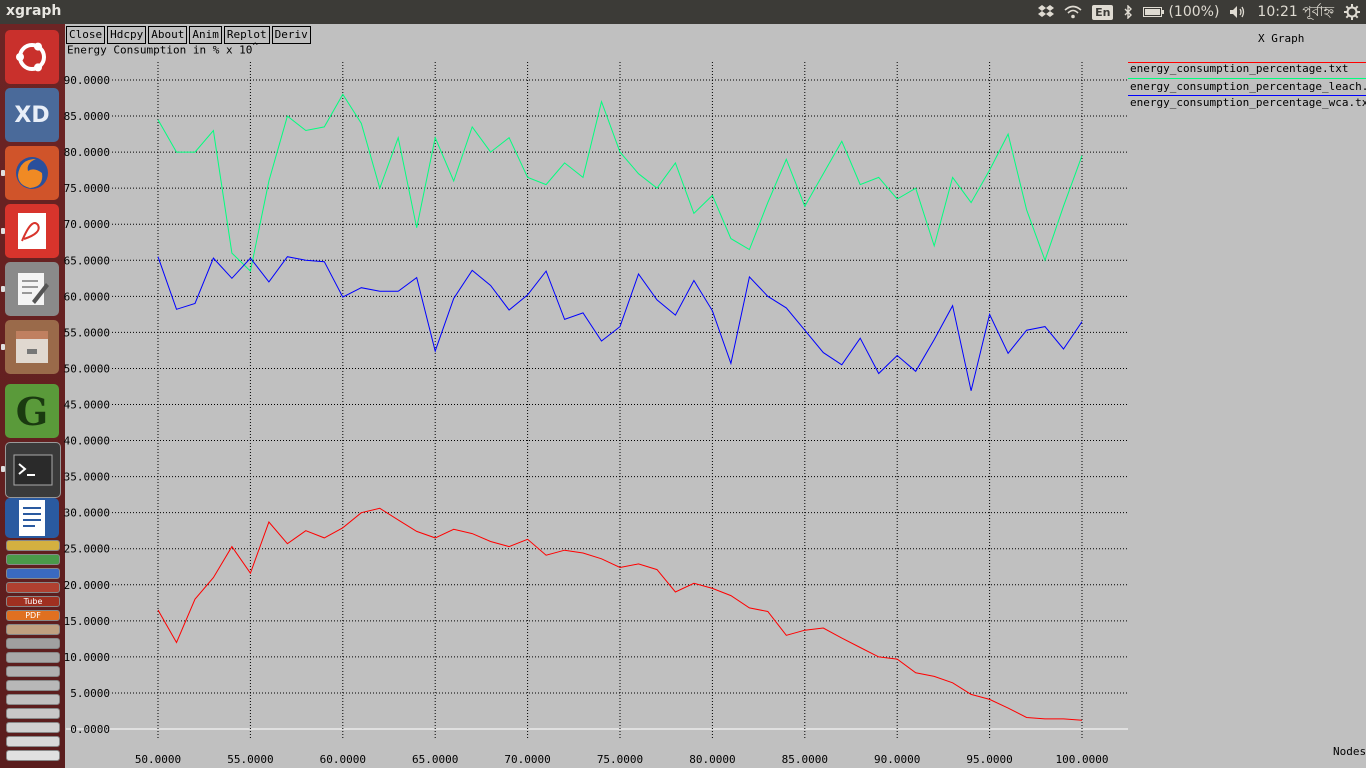  What do you see at coordinates (87, 368) in the screenshot?
I see `y-tick-label: 50.0000` at bounding box center [87, 368].